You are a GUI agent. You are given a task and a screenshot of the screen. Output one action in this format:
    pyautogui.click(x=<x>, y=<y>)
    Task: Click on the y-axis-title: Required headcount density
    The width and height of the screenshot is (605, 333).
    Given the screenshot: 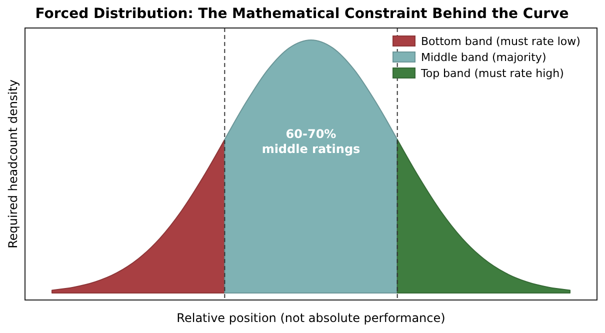 What is the action you would take?
    pyautogui.click(x=13, y=164)
    